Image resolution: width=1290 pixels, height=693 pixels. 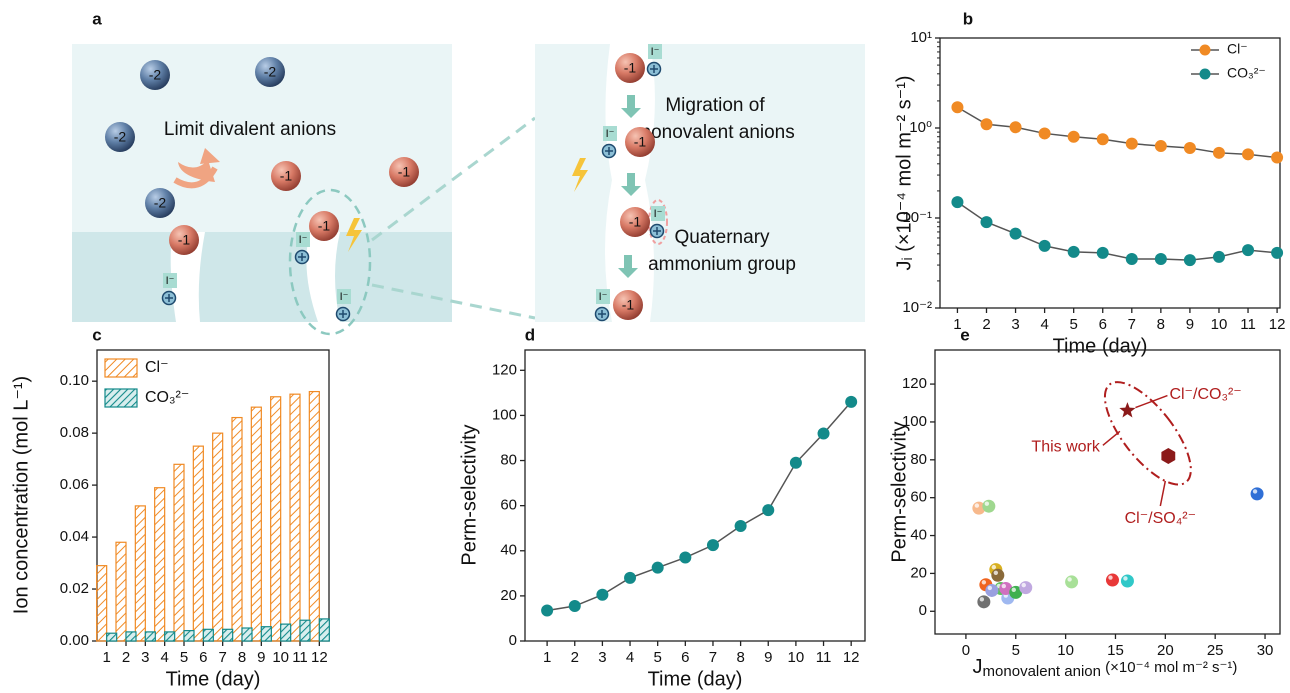 I want to click on y-axis-label: Perm-selectivity, so click(x=899, y=491).